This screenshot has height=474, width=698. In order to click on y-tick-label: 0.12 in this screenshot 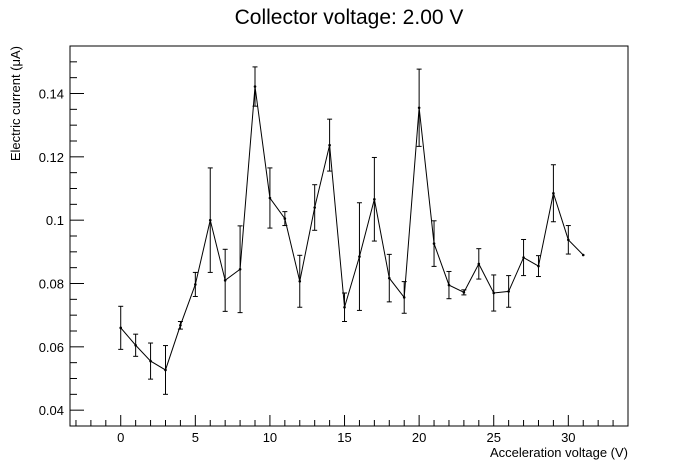, I will do `click(51, 157)`.